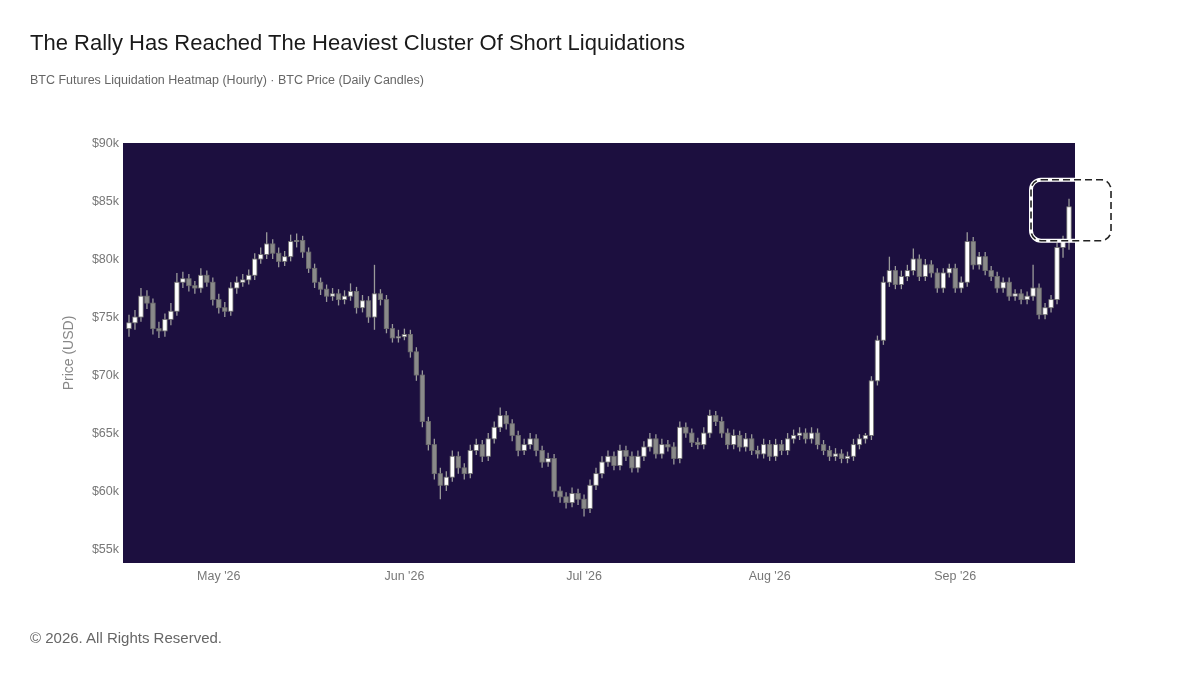  Describe the element at coordinates (105, 317) in the screenshot. I see `y-tick-label: $75k` at that location.